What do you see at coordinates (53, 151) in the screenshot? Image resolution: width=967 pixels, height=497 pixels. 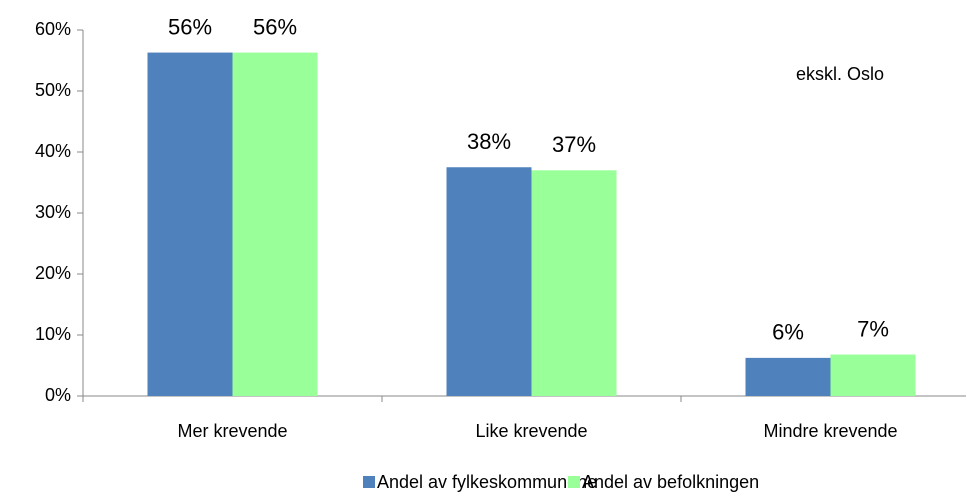 I see `y-tick-label: 40%` at bounding box center [53, 151].